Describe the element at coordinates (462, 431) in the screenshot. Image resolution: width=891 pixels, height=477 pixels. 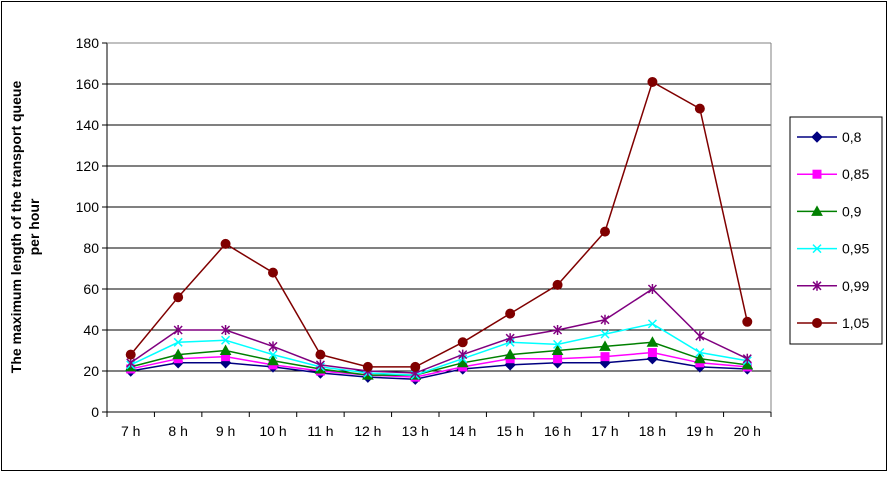
I see `x-tick-label: 14 h` at that location.